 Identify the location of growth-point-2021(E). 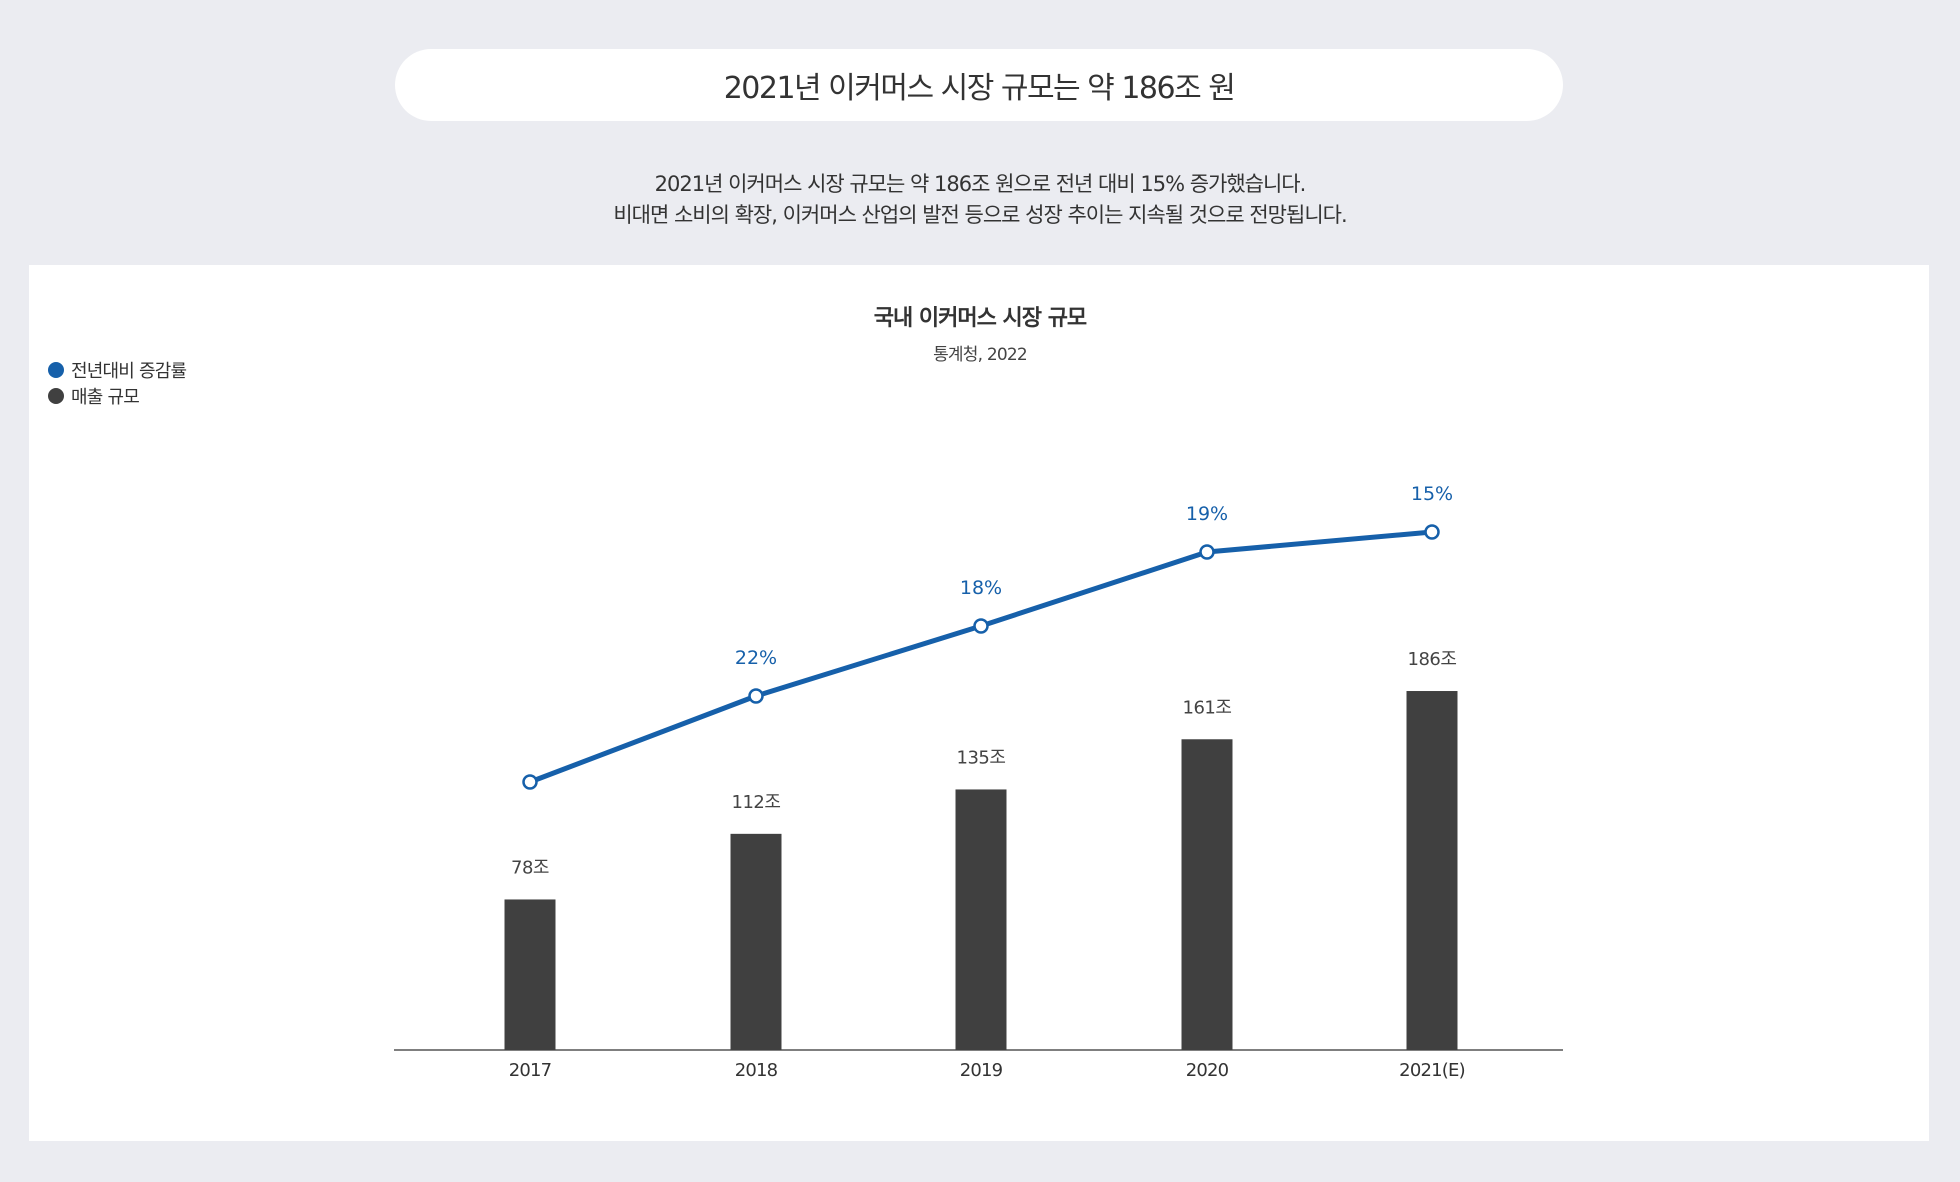
(1432, 532).